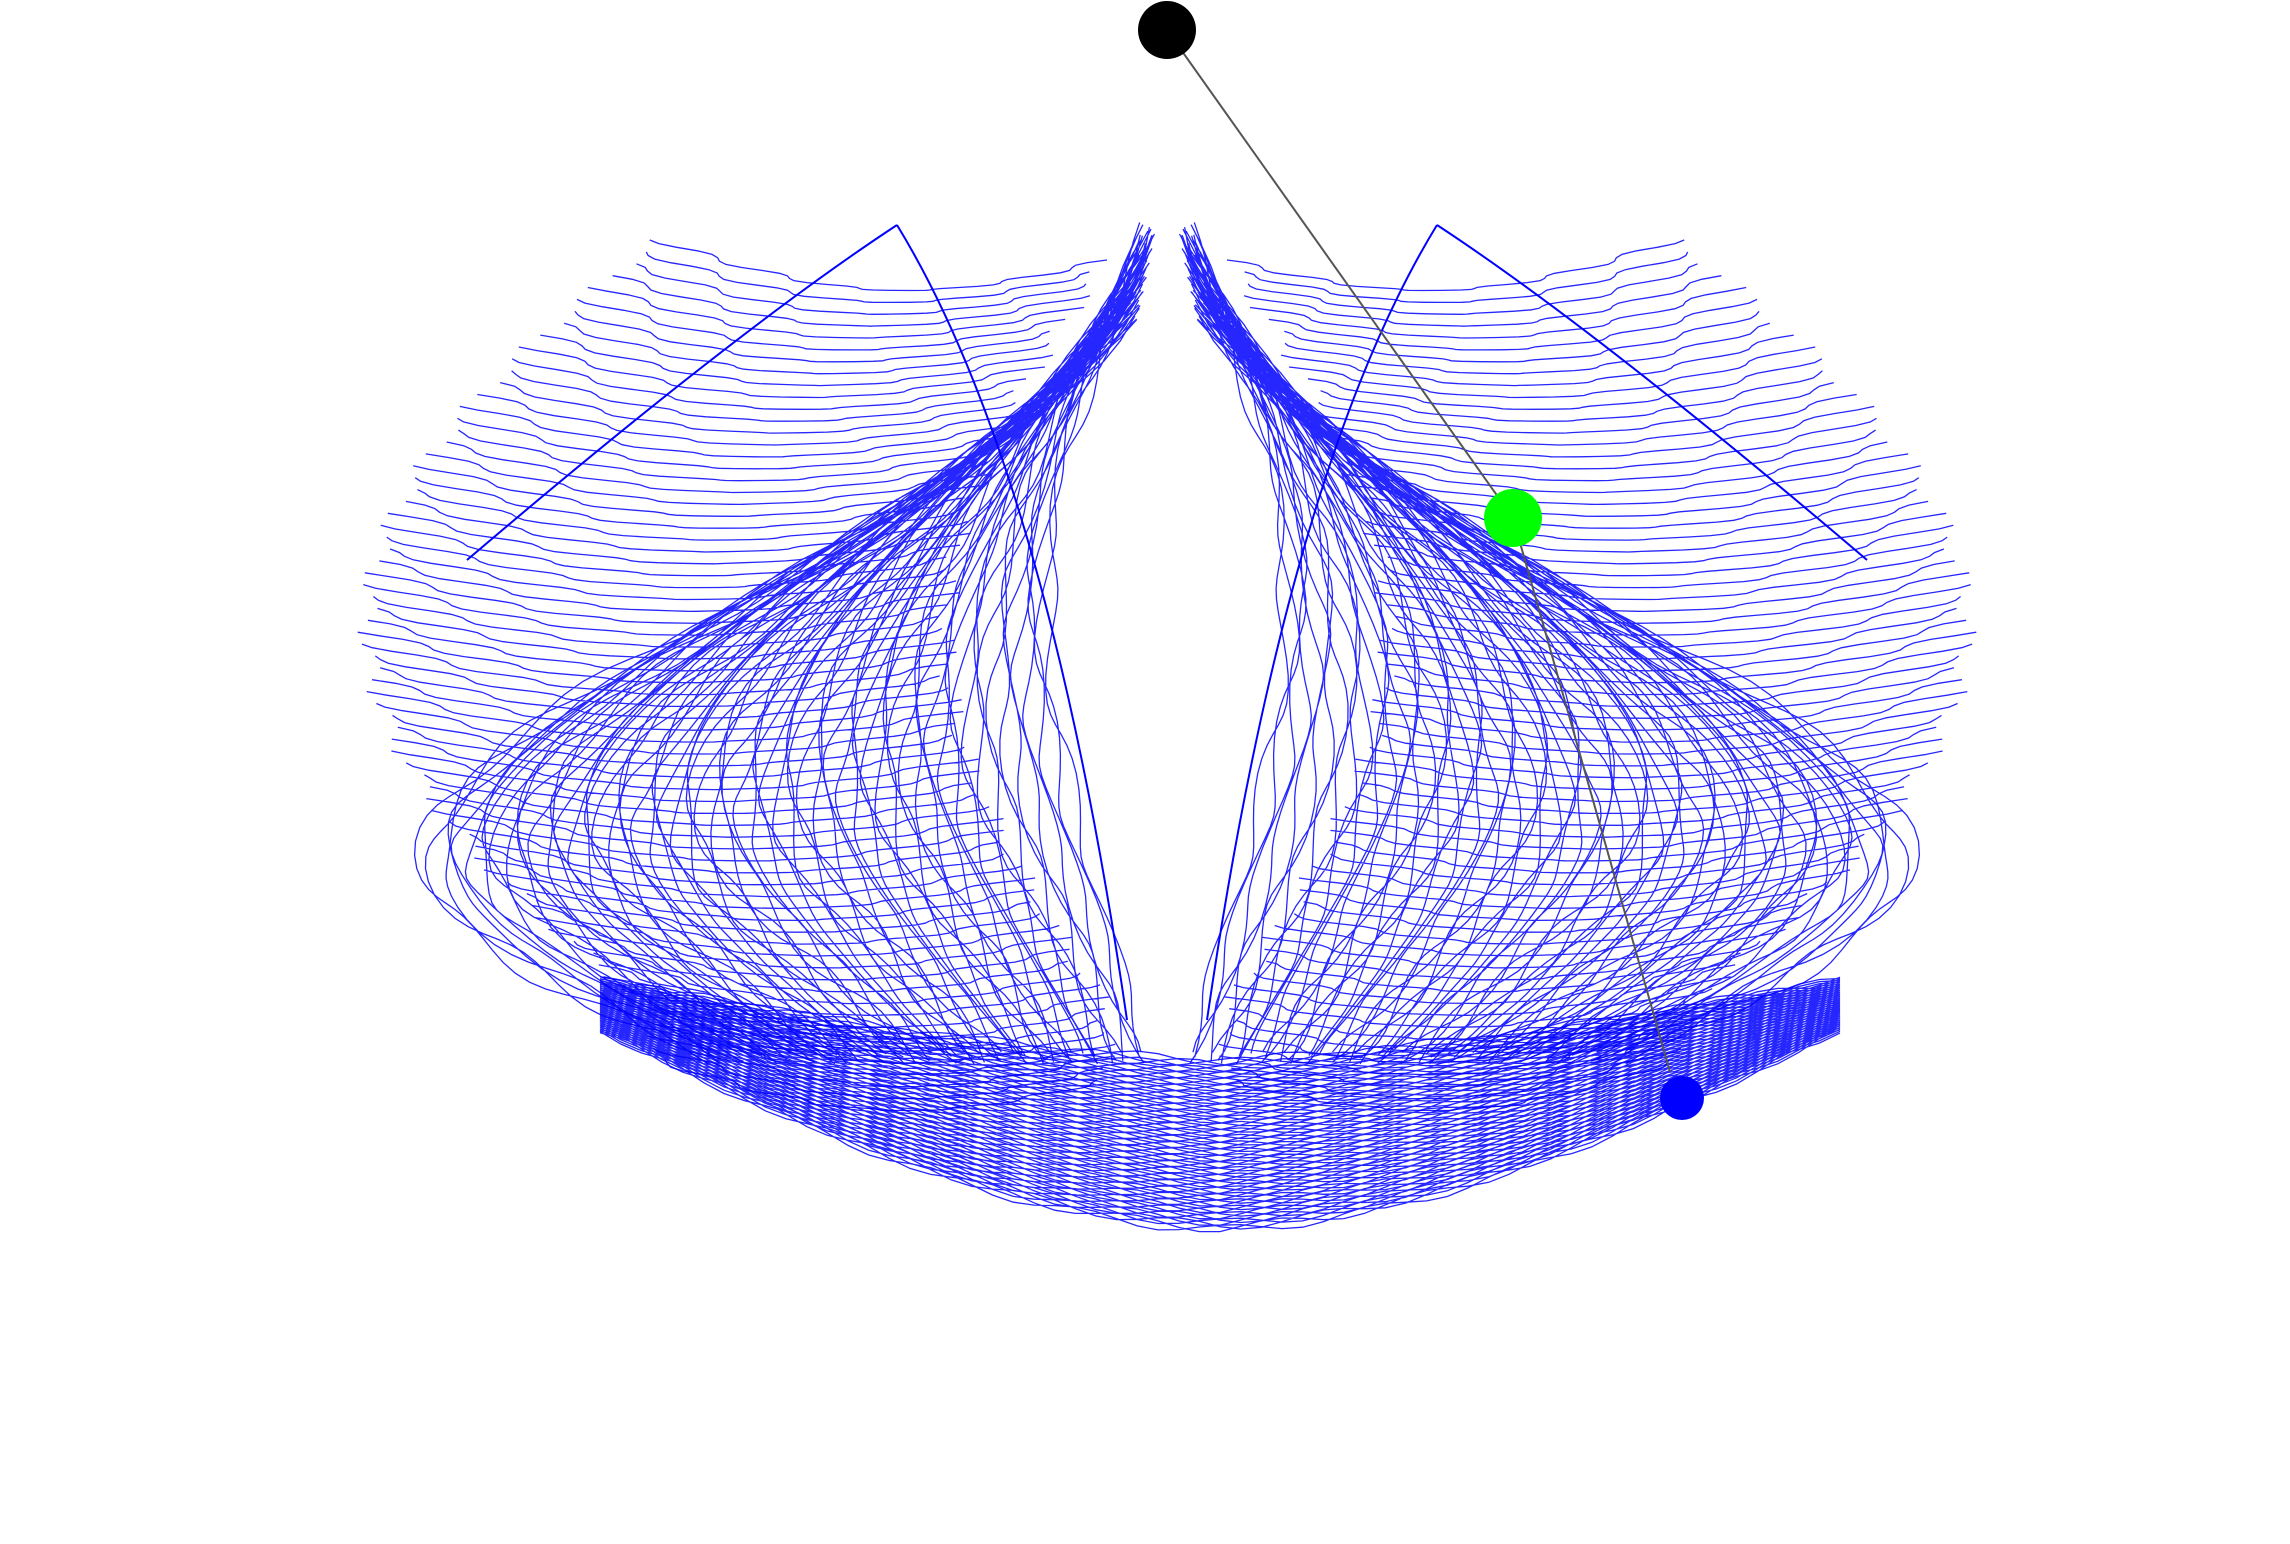 The width and height of the screenshot is (2290, 1544). Describe the element at coordinates (1220, 1104) in the screenshot. I see `bottom-band-trace` at that location.